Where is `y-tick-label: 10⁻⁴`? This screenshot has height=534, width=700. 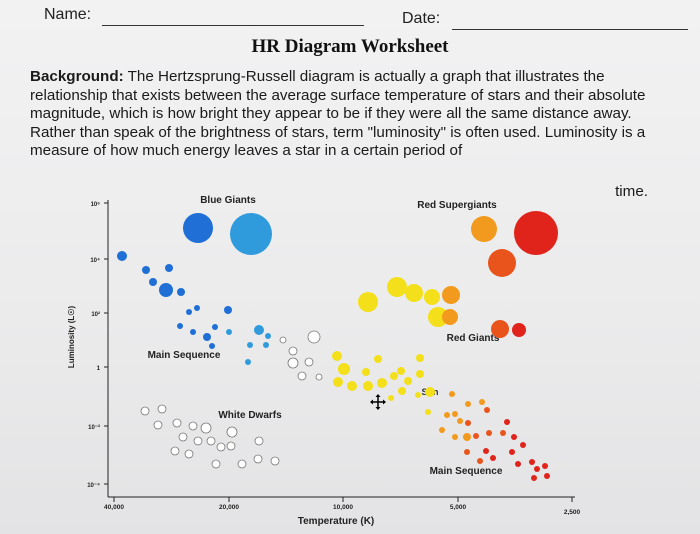
y-tick-label: 10⁻⁴ is located at coordinates (93, 486).